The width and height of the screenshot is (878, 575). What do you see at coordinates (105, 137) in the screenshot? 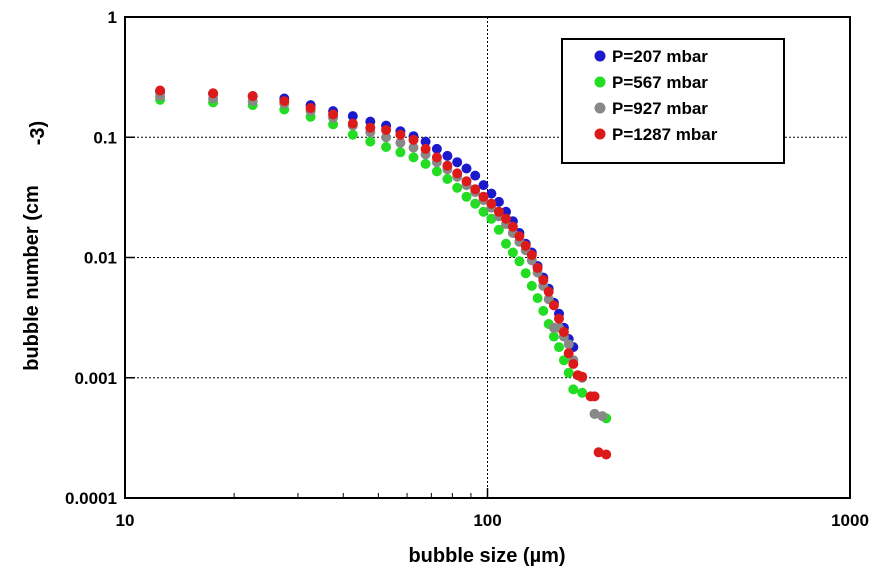
I see `y-tick-label: 0.1` at bounding box center [105, 137].